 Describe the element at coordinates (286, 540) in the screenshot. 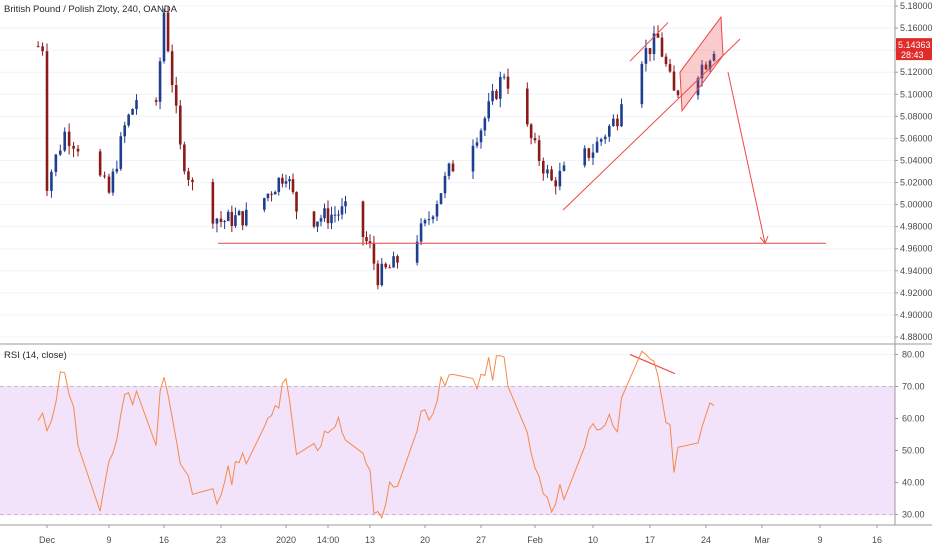

I see `time-tick-label: 2020` at that location.